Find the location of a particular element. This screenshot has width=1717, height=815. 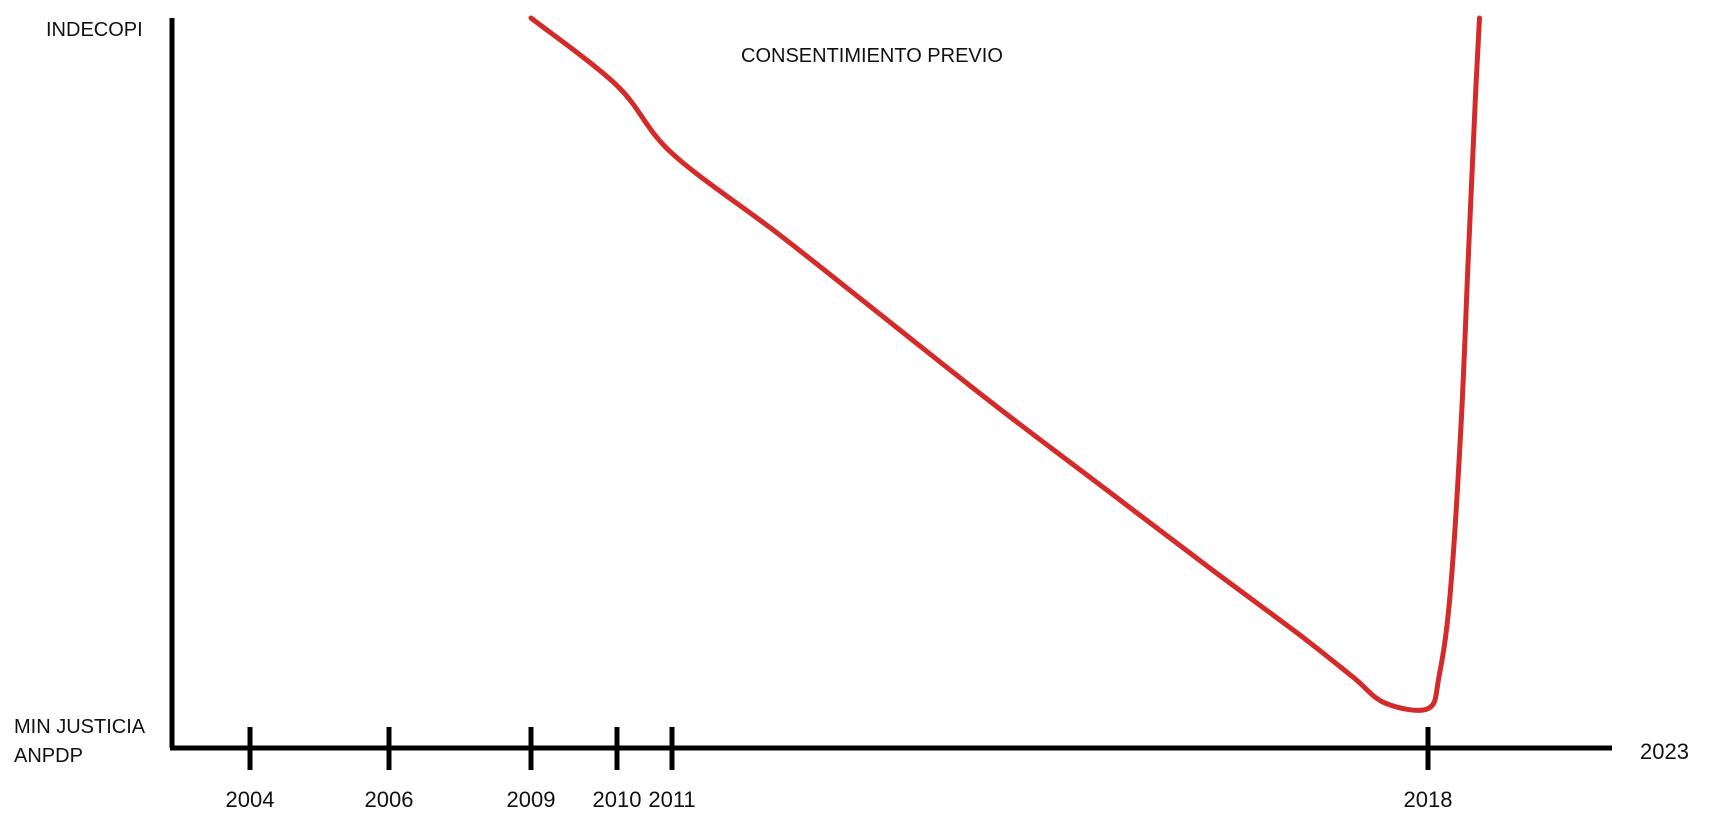

x-tick-label-2009: 2009 is located at coordinates (531, 799).